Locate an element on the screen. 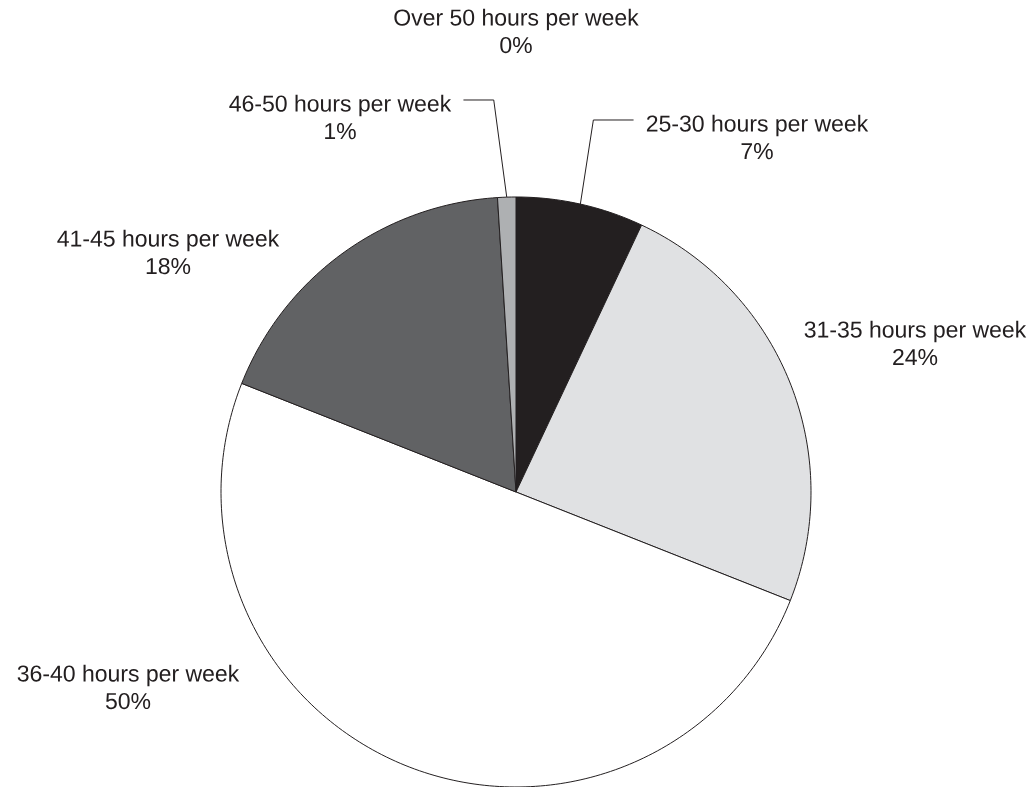 The width and height of the screenshot is (1036, 787). slice-label: 41-45 hours per week is located at coordinates (168, 240).